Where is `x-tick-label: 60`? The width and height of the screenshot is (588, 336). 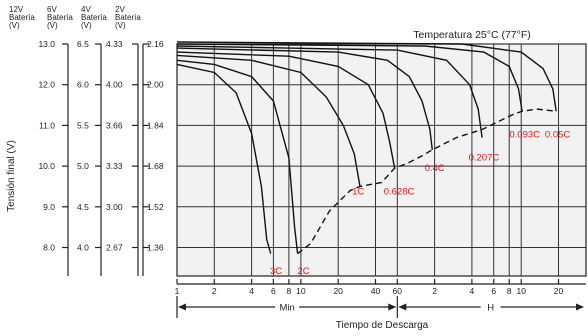 x-tick-label: 60 is located at coordinates (398, 291).